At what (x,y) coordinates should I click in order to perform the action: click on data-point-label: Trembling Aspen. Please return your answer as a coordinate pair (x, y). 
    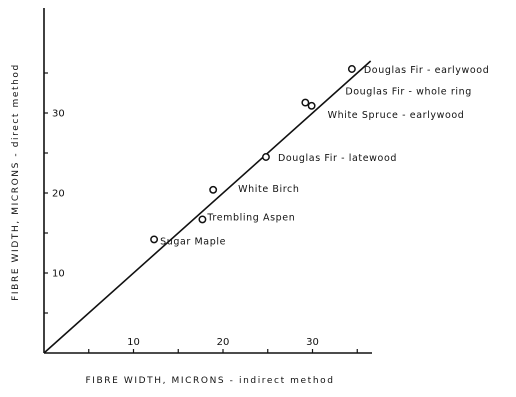
    Looking at the image, I should click on (250, 217).